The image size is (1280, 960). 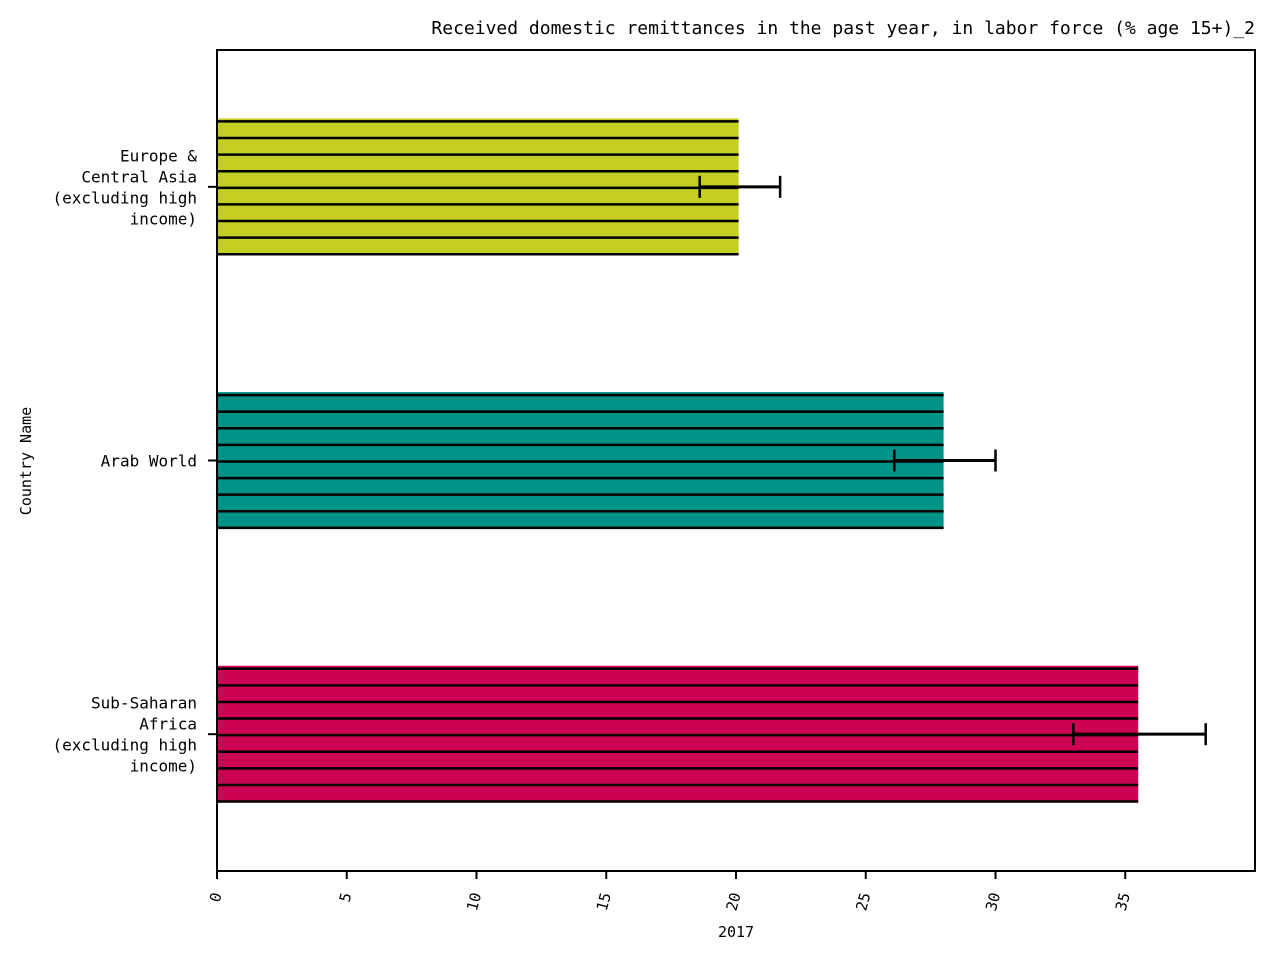 I want to click on x-tick-label: 30, so click(x=993, y=902).